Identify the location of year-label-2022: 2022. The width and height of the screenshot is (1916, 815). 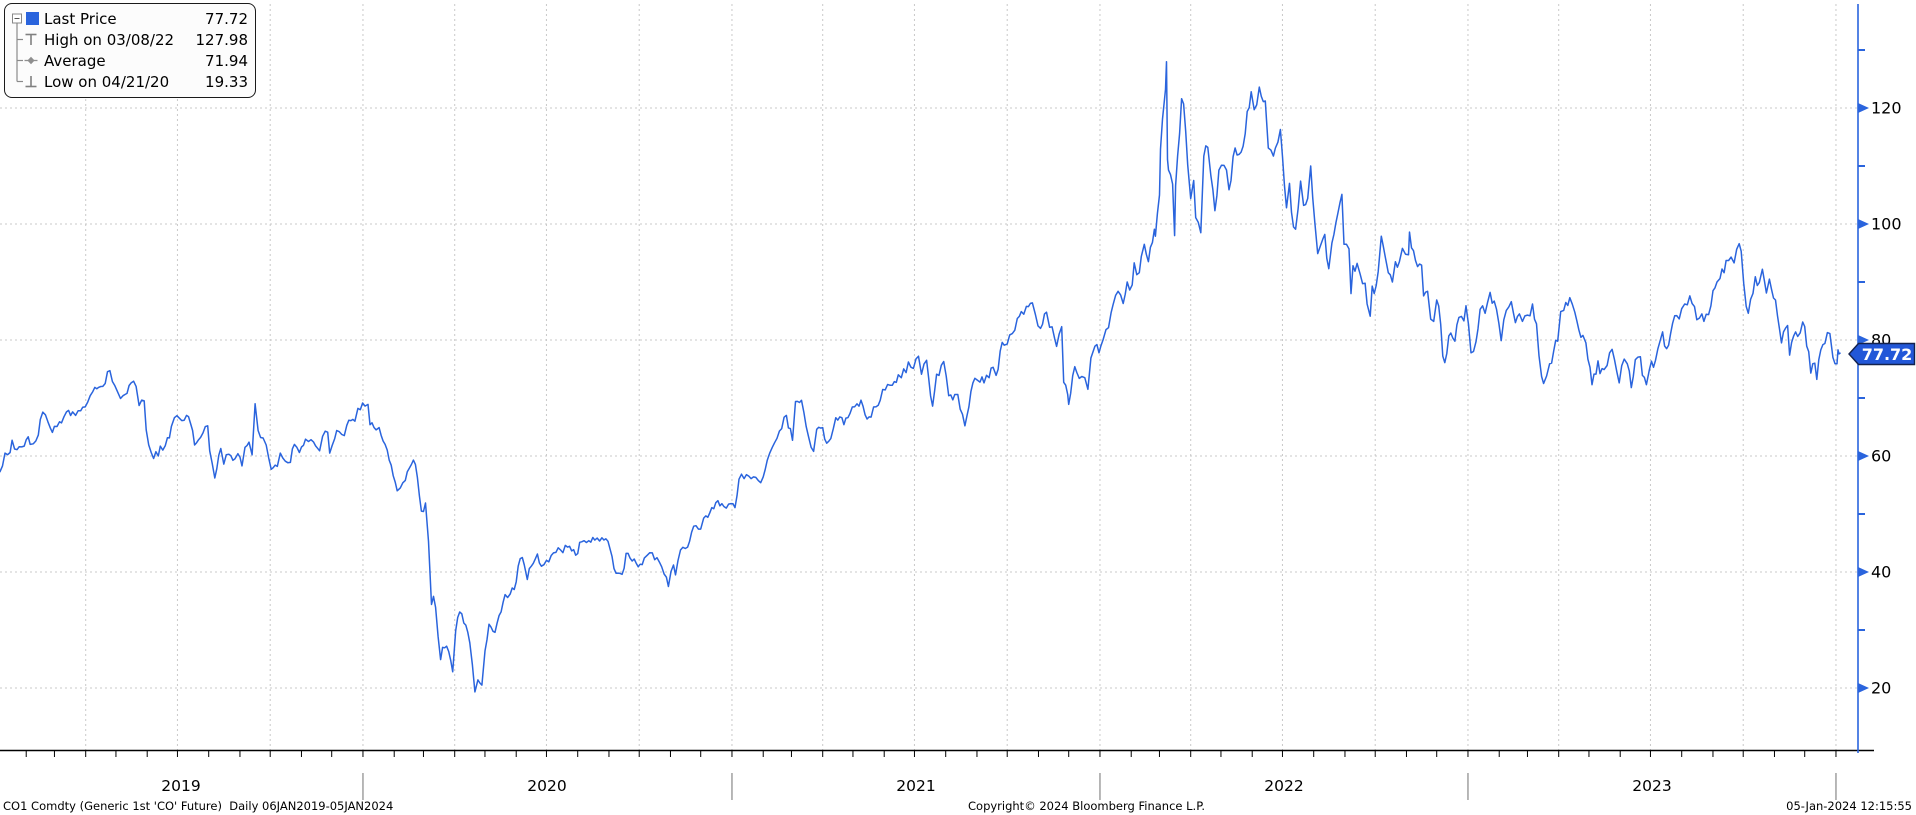
(1283, 786).